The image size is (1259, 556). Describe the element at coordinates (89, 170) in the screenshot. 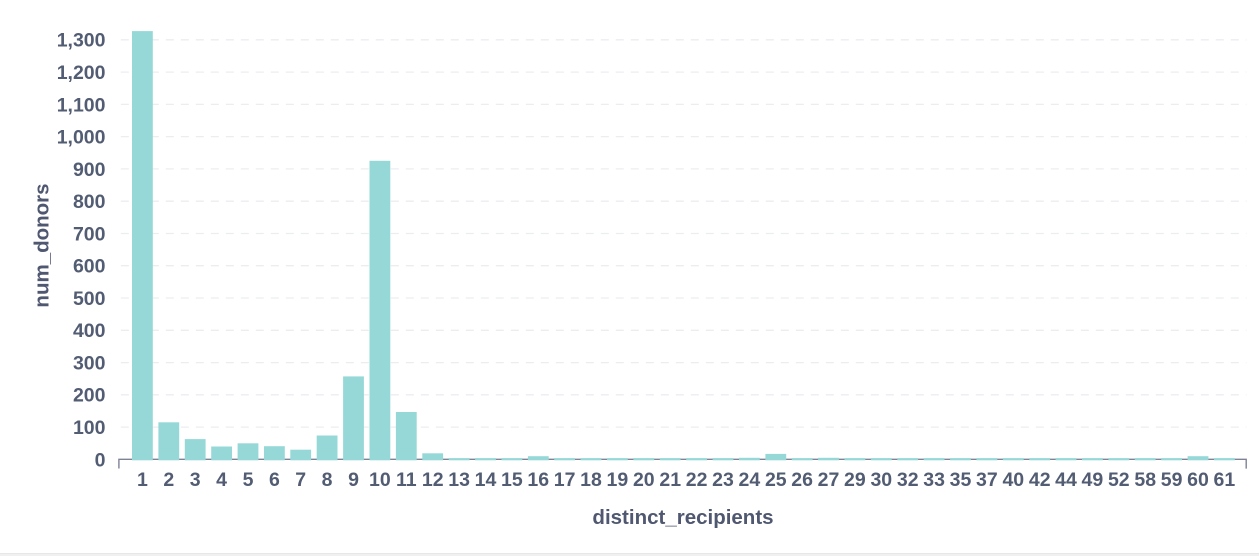

I see `svg-text: 900` at that location.